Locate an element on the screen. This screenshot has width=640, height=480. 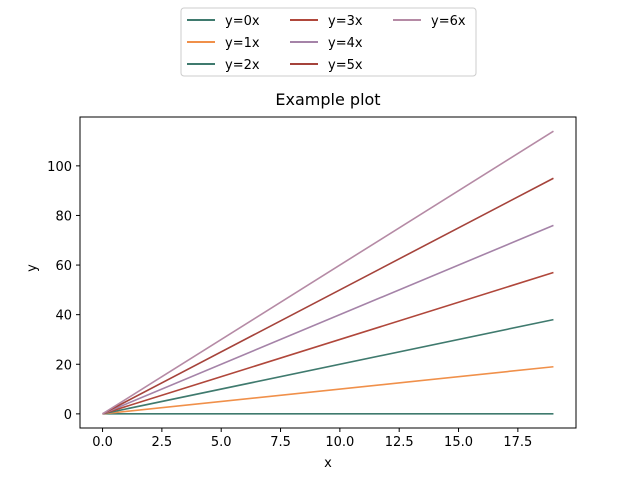
legend-frame is located at coordinates (328, 42).